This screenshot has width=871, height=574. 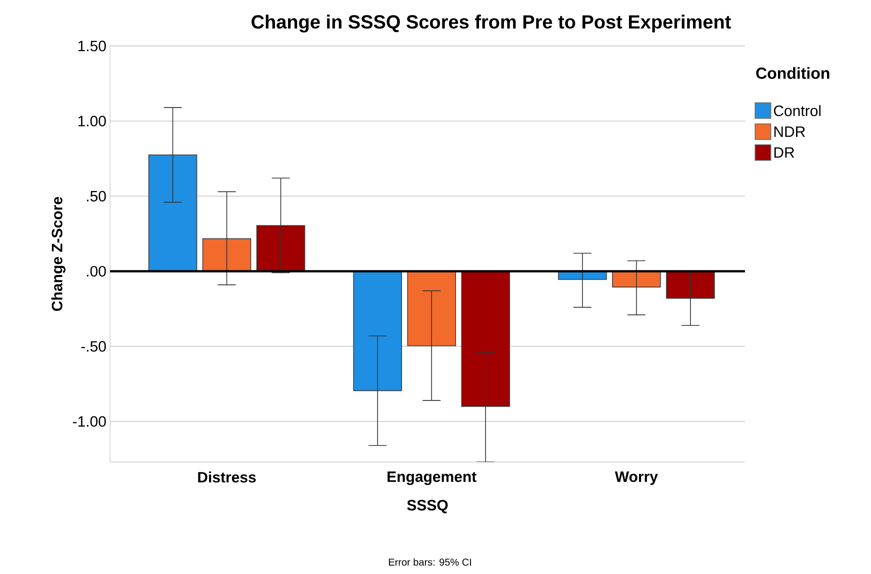 I want to click on y-tick-label: -.50, so click(x=93, y=346).